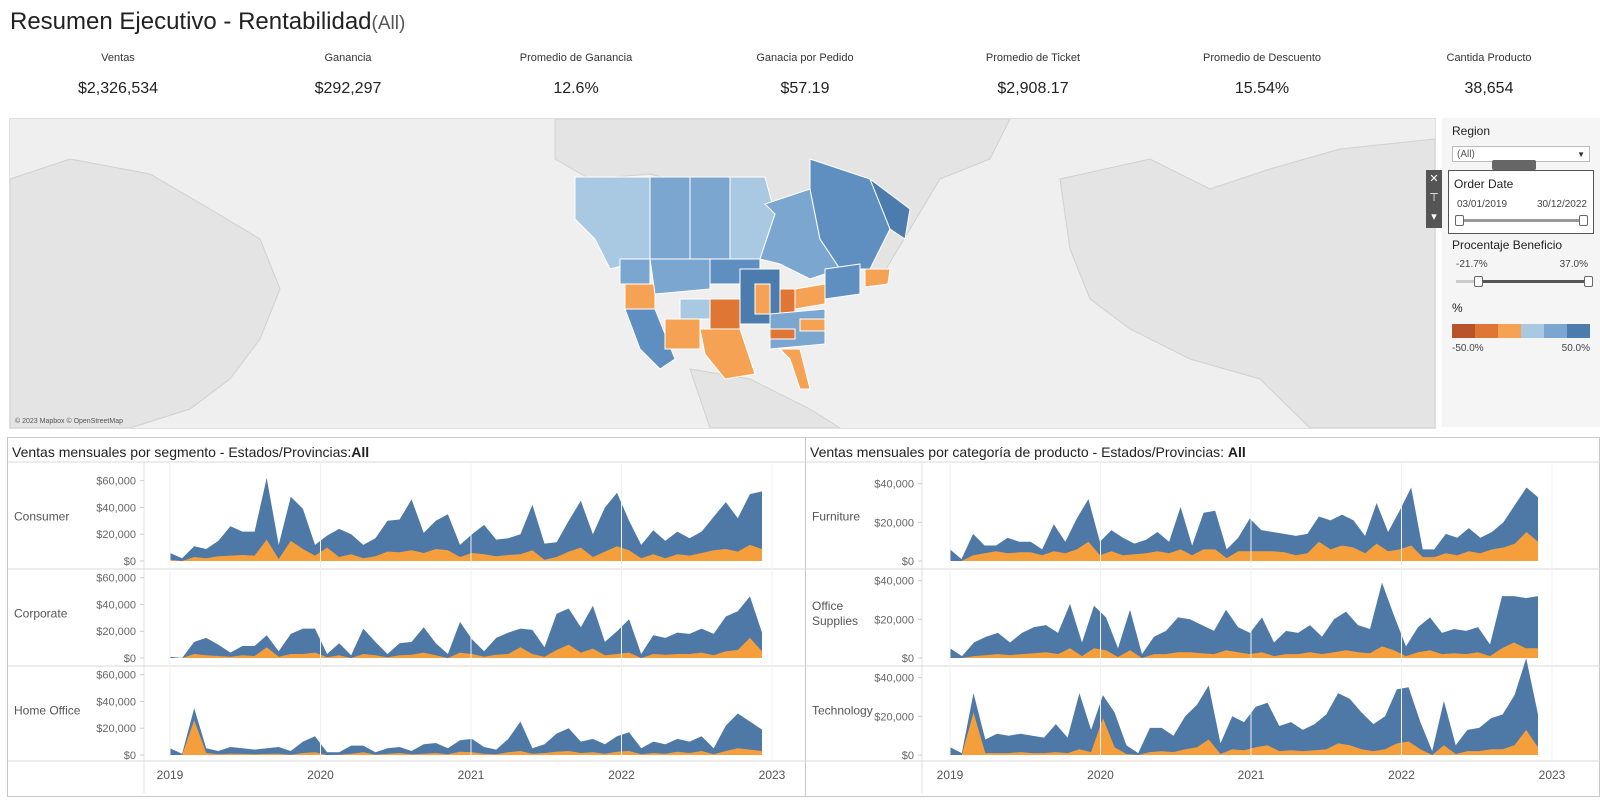  Describe the element at coordinates (695, 309) in the screenshot. I see `region-colorado` at that location.